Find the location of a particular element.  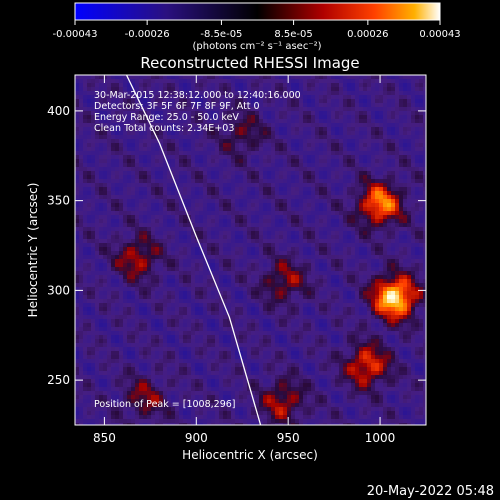

x-tick-label: 1000 is located at coordinates (380, 438).